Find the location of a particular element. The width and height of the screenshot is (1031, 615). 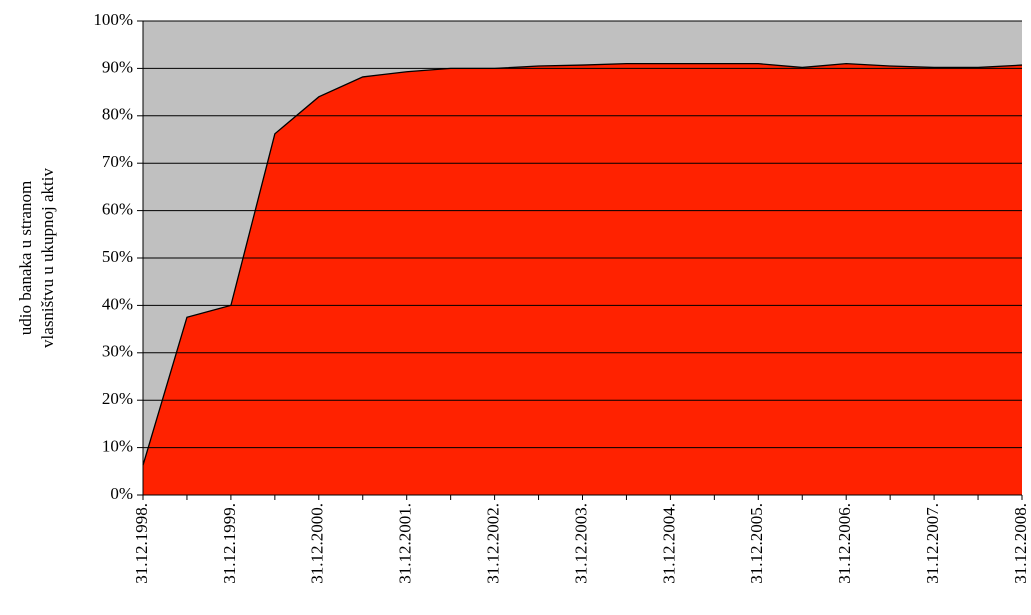

x-tick-label: 31.12.2004. is located at coordinates (668, 543).